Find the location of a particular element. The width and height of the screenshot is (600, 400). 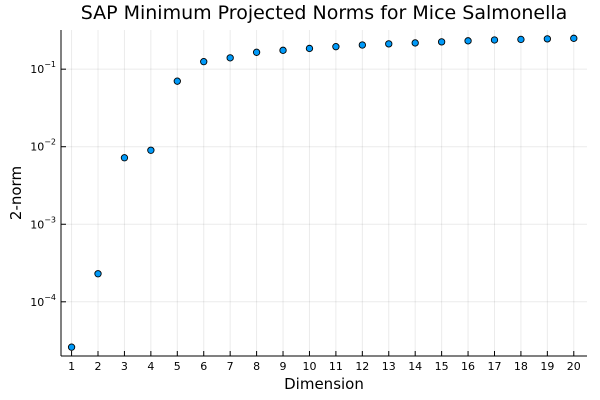

x-tick-label: 13 is located at coordinates (389, 366).